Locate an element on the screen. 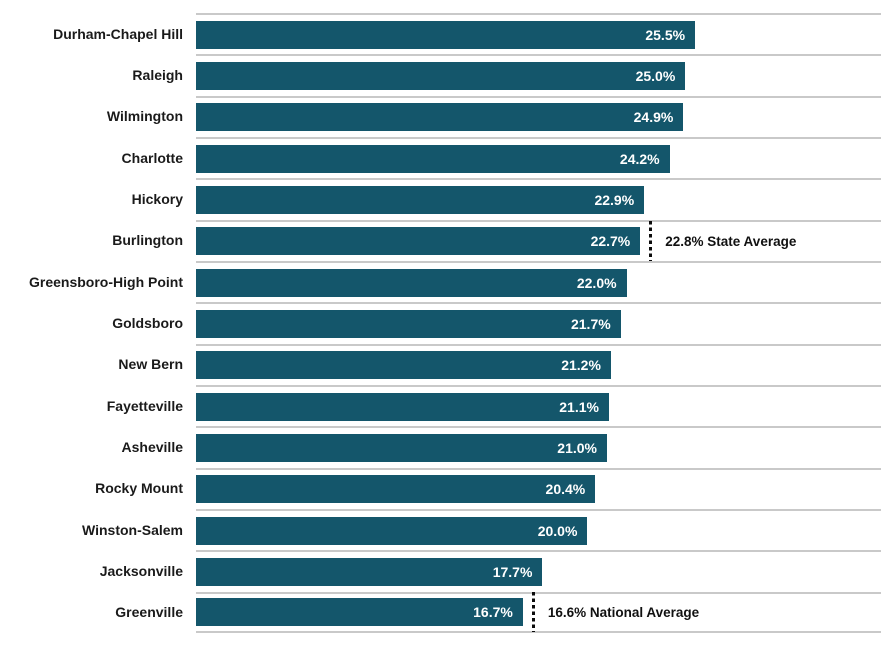 Image resolution: width=894 pixels, height=649 pixels. category-label: Winston-Salem is located at coordinates (132, 529).